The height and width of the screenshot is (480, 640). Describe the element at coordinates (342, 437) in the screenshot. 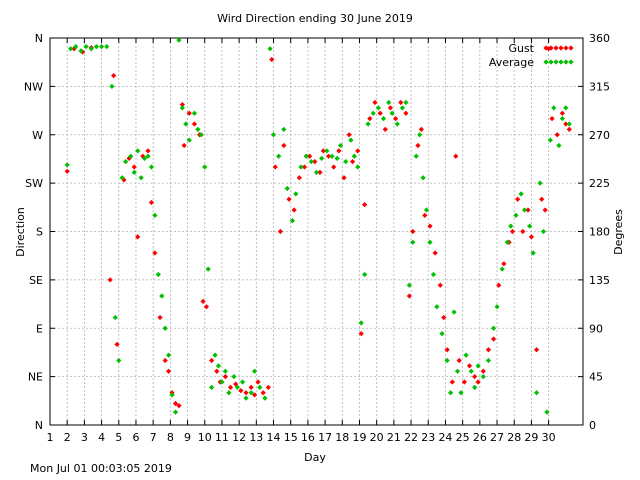

I see `x-tick-label: 18` at that location.